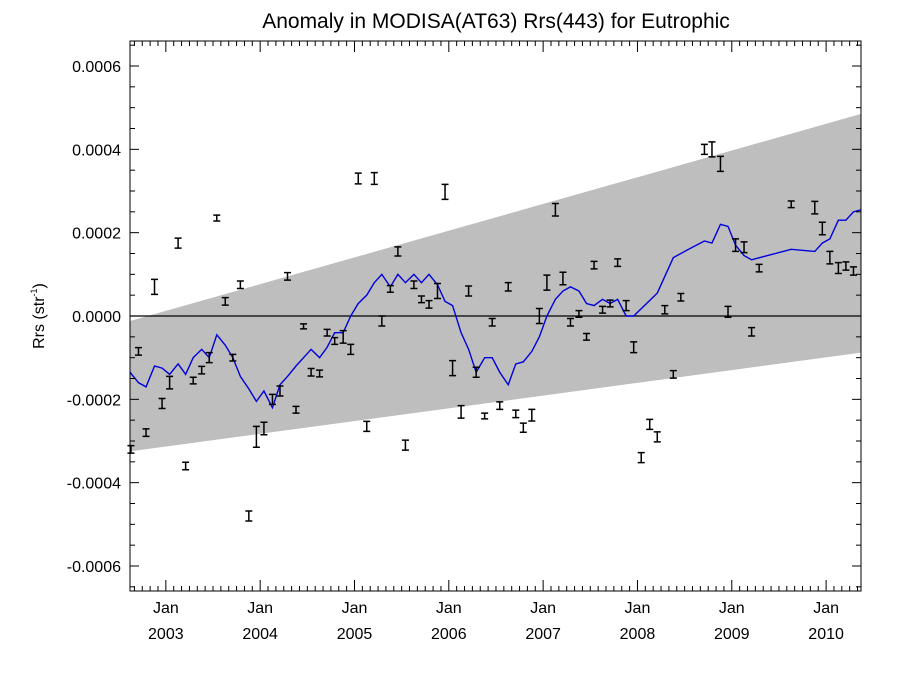 The width and height of the screenshot is (900, 675). Describe the element at coordinates (543, 634) in the screenshot. I see `x-tick-year-label: 2007` at that location.